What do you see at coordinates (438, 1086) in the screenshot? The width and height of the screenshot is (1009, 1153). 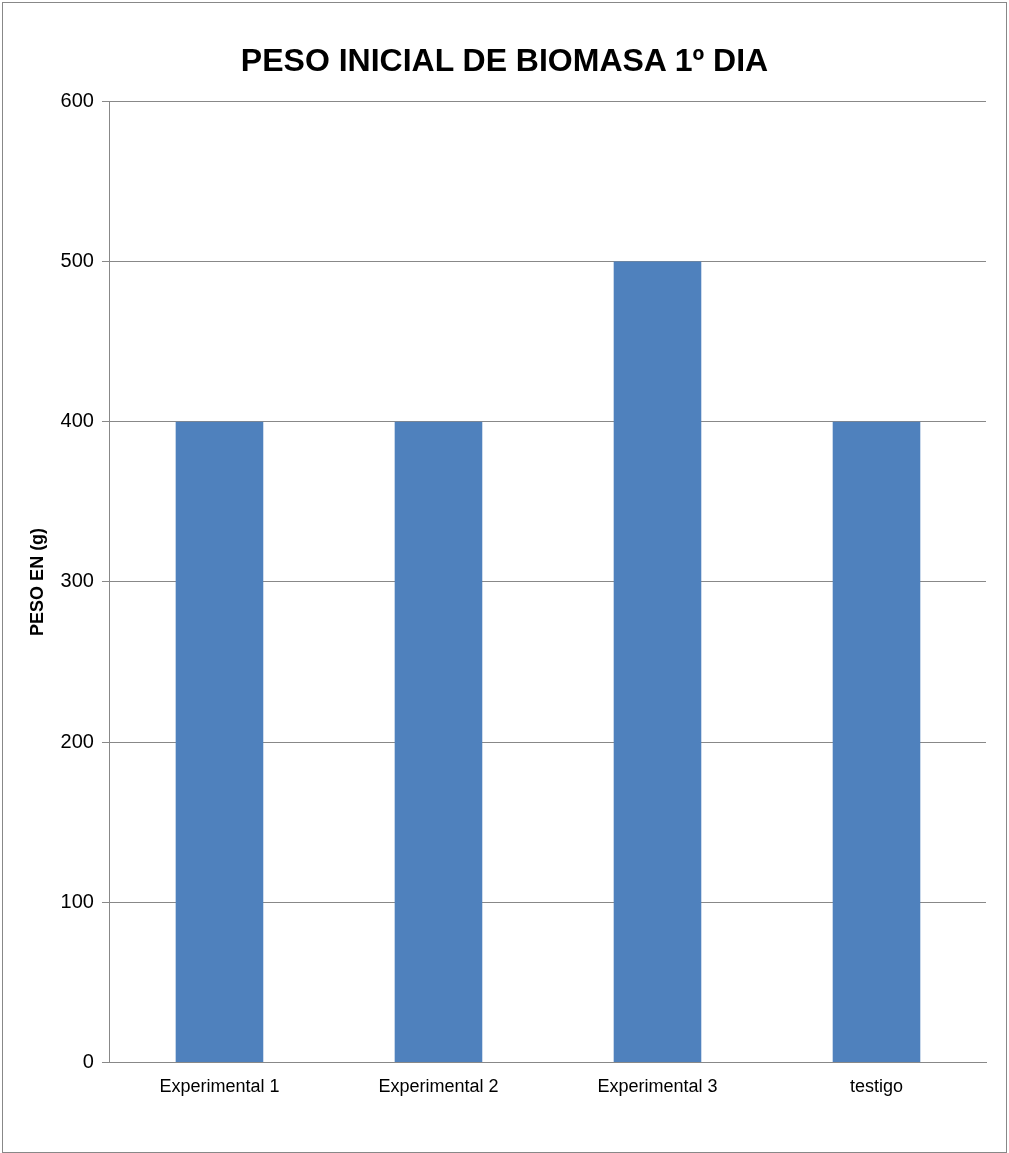 I see `x-tick-label: Experimental 2` at bounding box center [438, 1086].